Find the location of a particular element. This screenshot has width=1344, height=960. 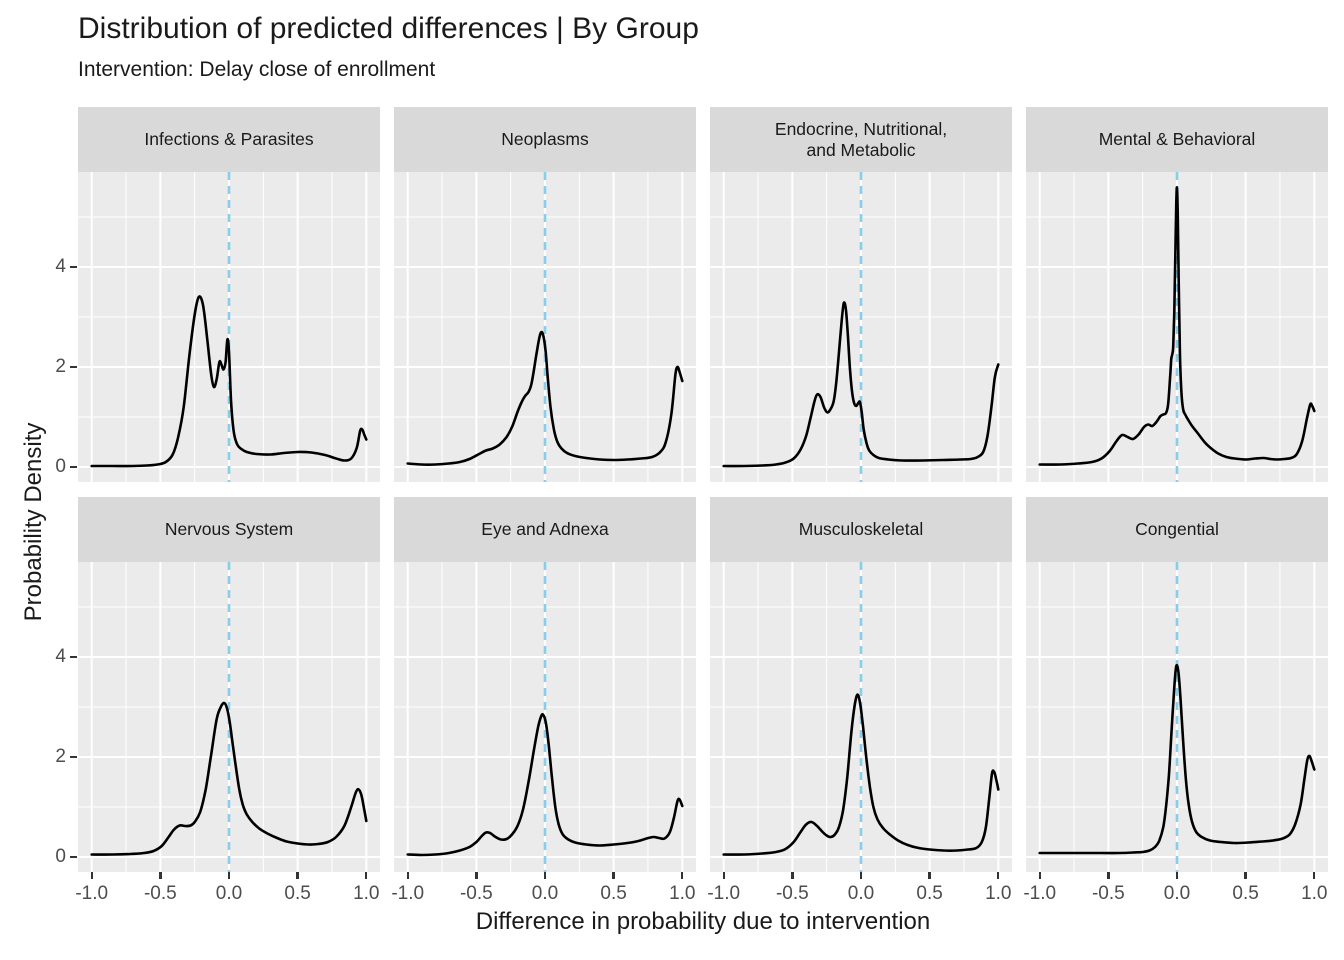

facet-panel-eye-and-adnexa is located at coordinates (545, 717).